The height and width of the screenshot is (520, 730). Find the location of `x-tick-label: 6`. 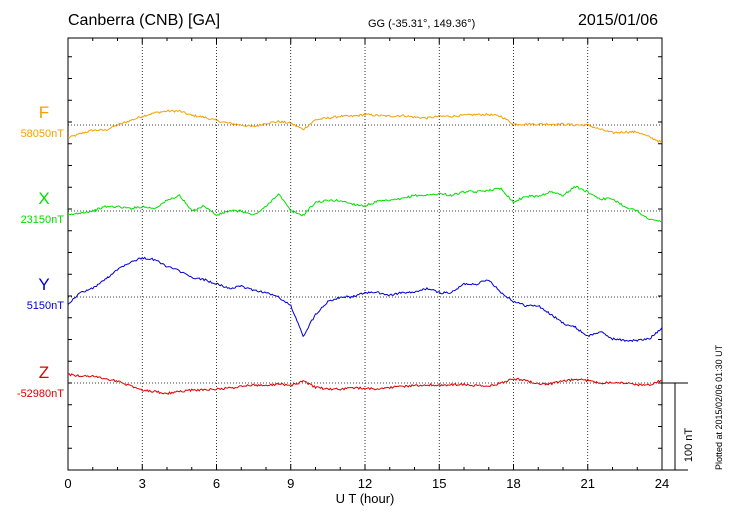

x-tick-label: 6 is located at coordinates (216, 483).